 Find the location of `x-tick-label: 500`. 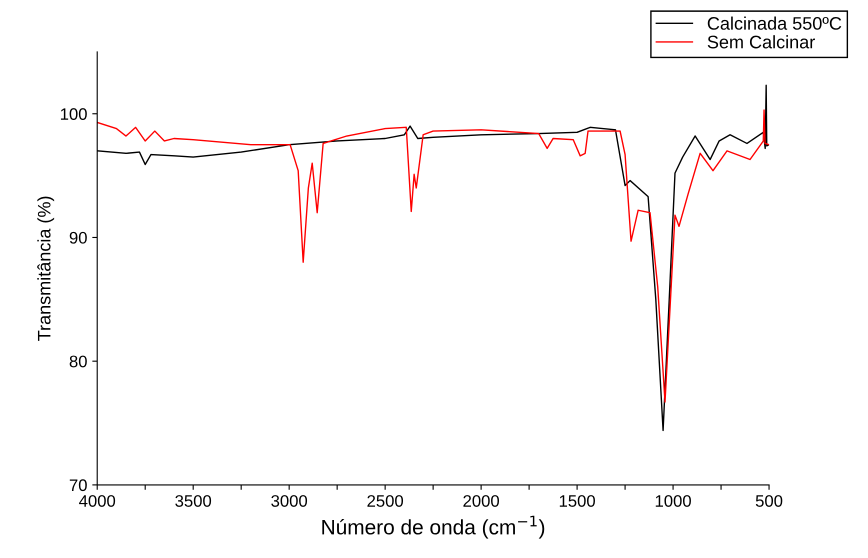

x-tick-label: 500 is located at coordinates (769, 501).